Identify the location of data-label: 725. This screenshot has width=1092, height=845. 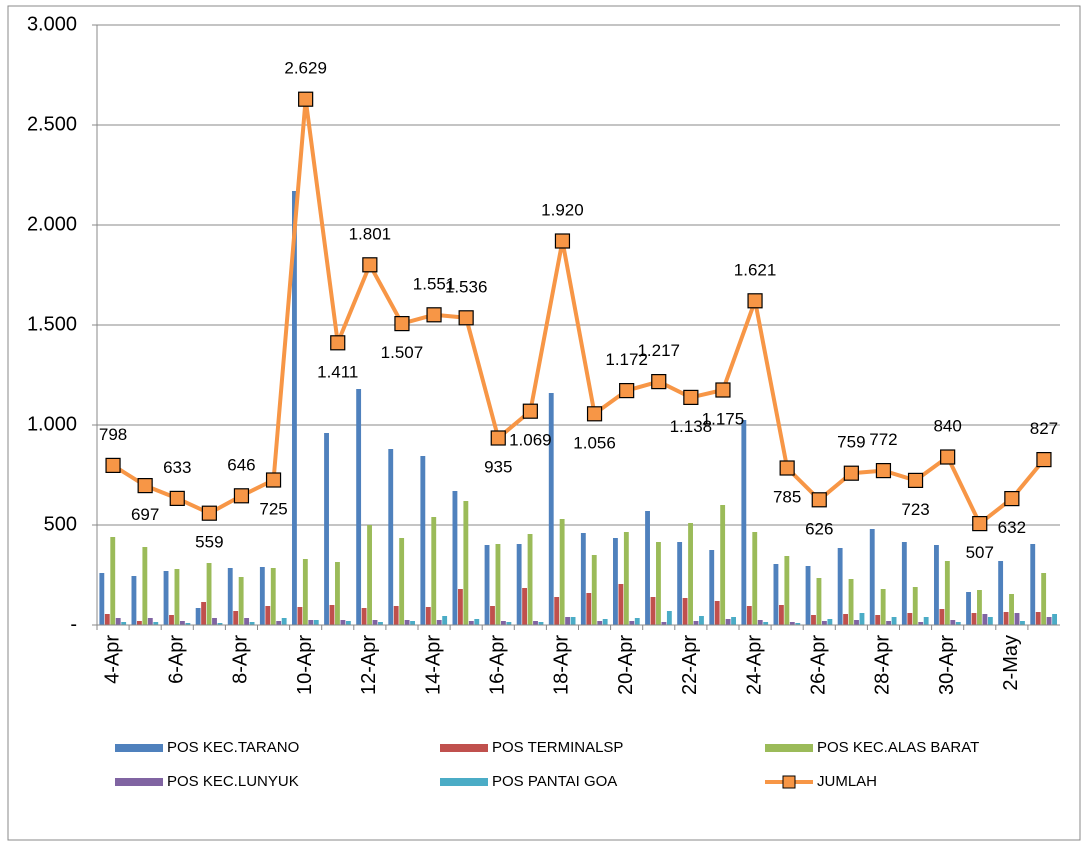
(273, 508).